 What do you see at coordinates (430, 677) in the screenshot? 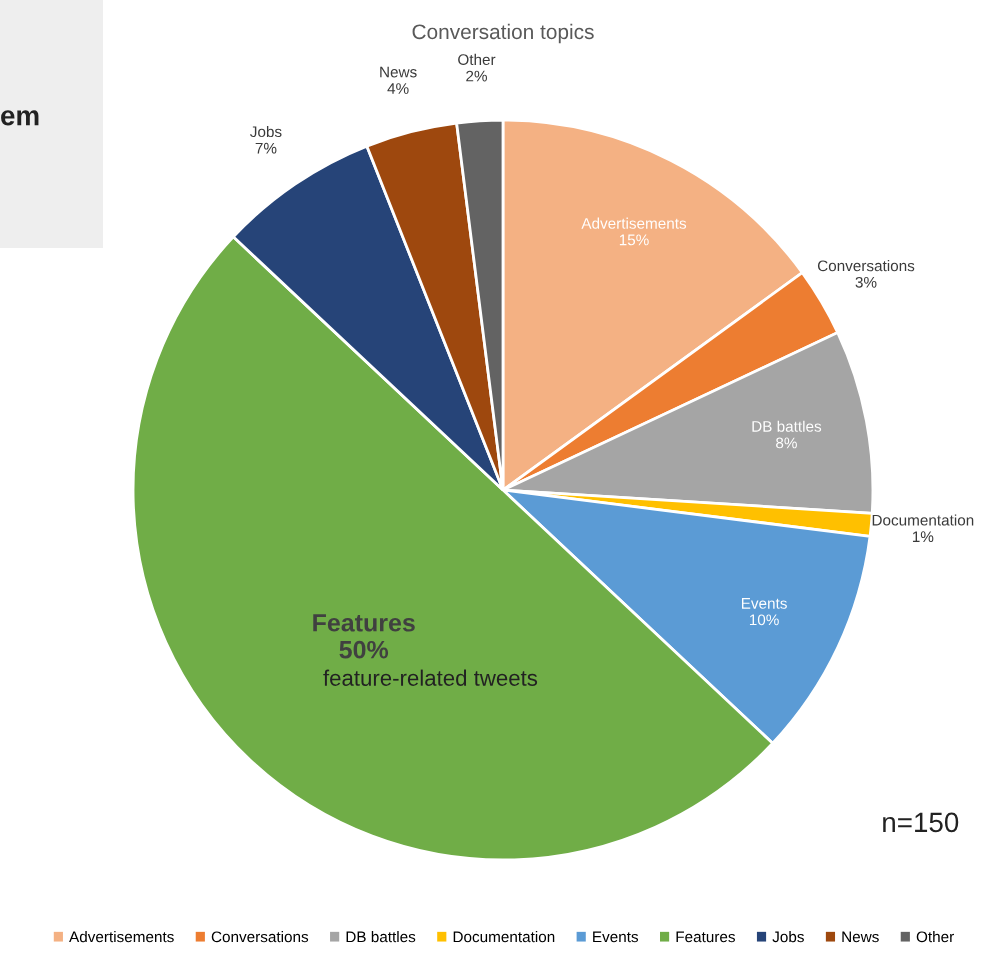
I see `text: feature-related tweets` at bounding box center [430, 677].